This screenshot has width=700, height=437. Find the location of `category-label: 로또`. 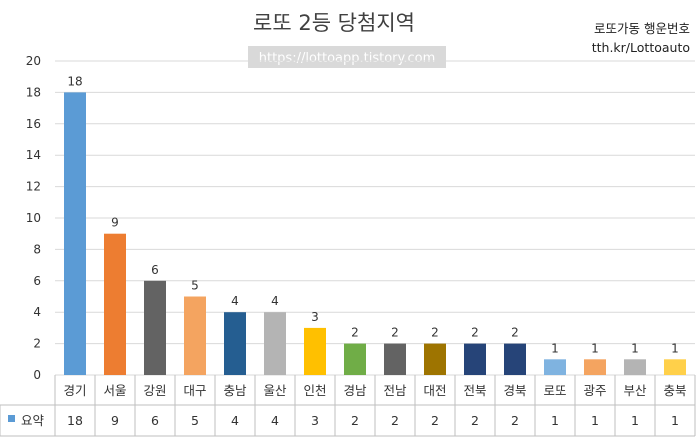

category-label: 로또 is located at coordinates (554, 390).